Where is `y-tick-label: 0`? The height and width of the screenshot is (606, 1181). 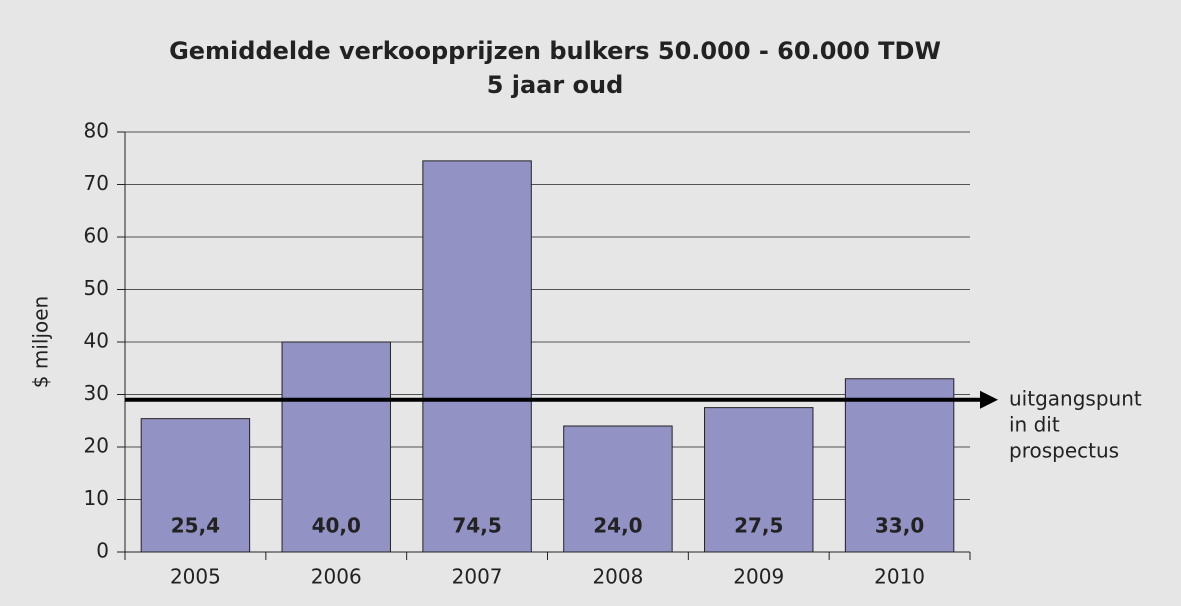
y-tick-label: 0 is located at coordinates (102, 551).